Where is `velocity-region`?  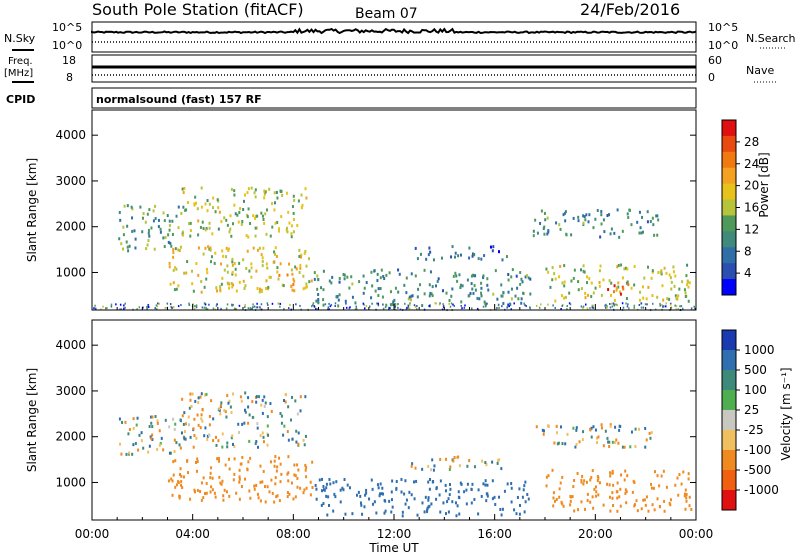 velocity-region is located at coordinates (243, 420).